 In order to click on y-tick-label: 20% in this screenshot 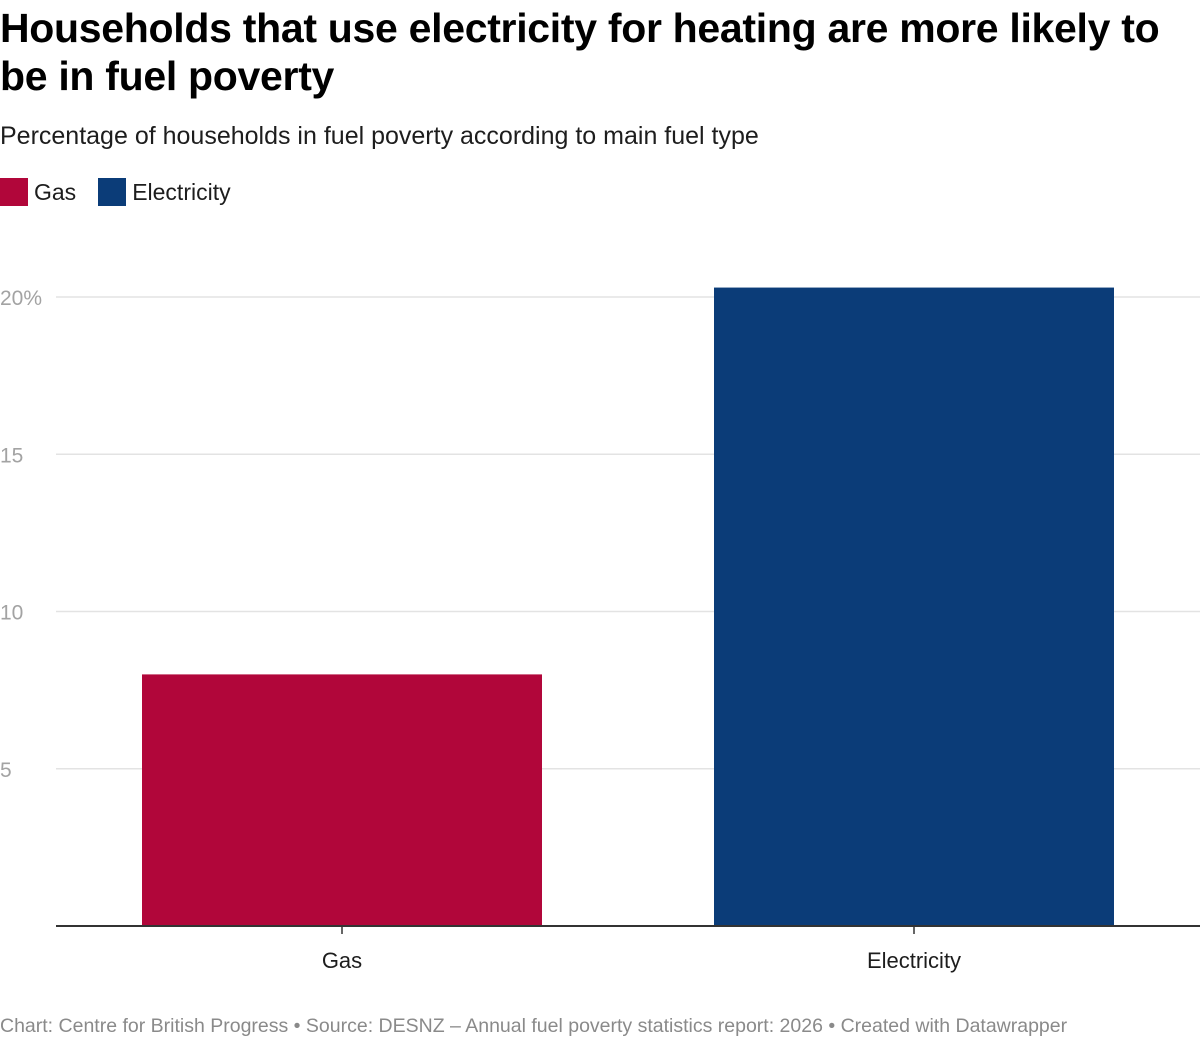, I will do `click(21, 298)`.